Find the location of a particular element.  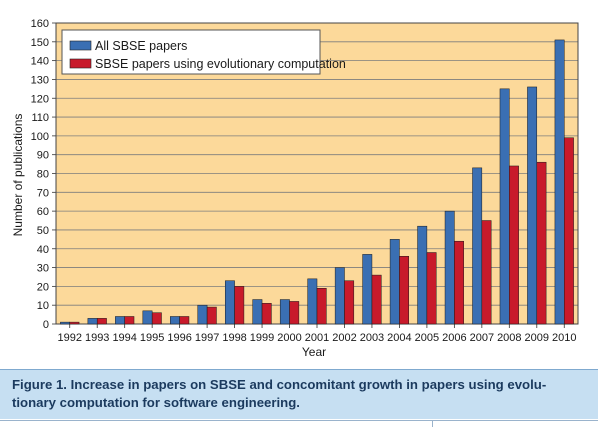

y-tick-label: 150 is located at coordinates (40, 43).